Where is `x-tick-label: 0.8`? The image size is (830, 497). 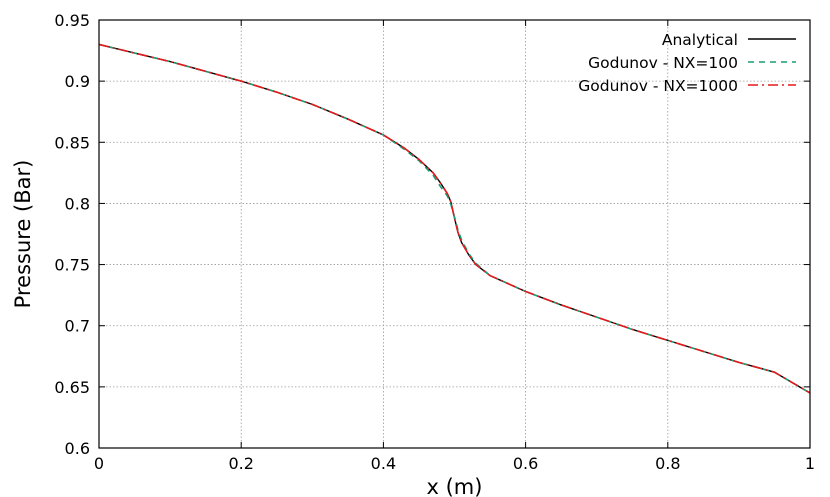 x-tick-label: 0.8 is located at coordinates (667, 463).